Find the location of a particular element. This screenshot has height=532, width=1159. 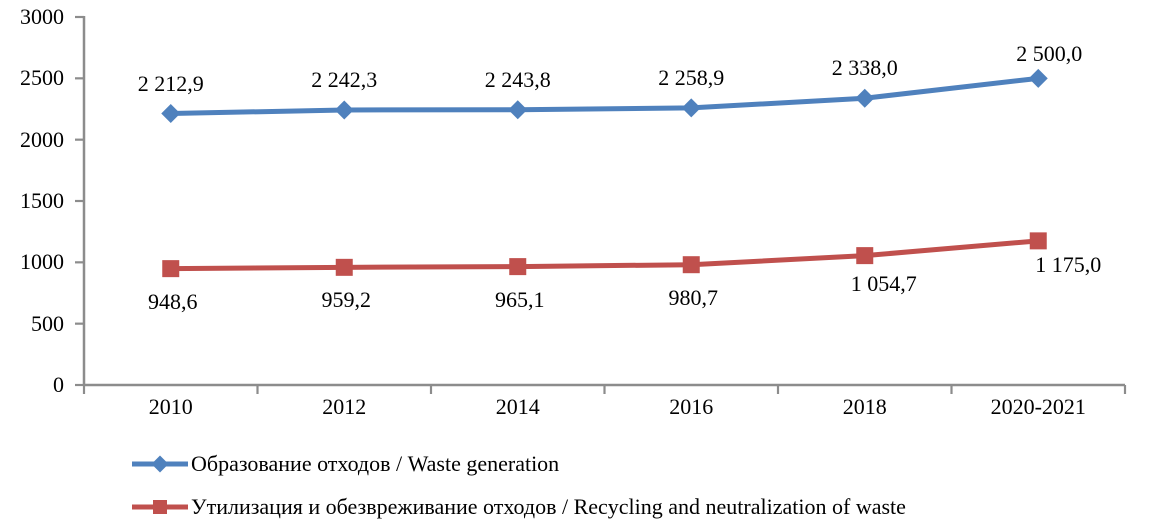

data-point-label: 2 338,0 is located at coordinates (864, 68).